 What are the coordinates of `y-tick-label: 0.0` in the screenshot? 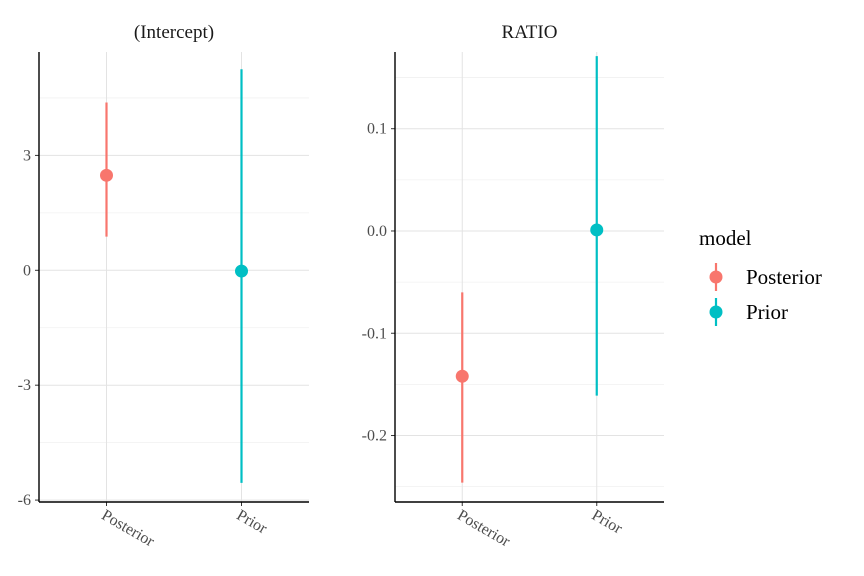 It's located at (377, 231).